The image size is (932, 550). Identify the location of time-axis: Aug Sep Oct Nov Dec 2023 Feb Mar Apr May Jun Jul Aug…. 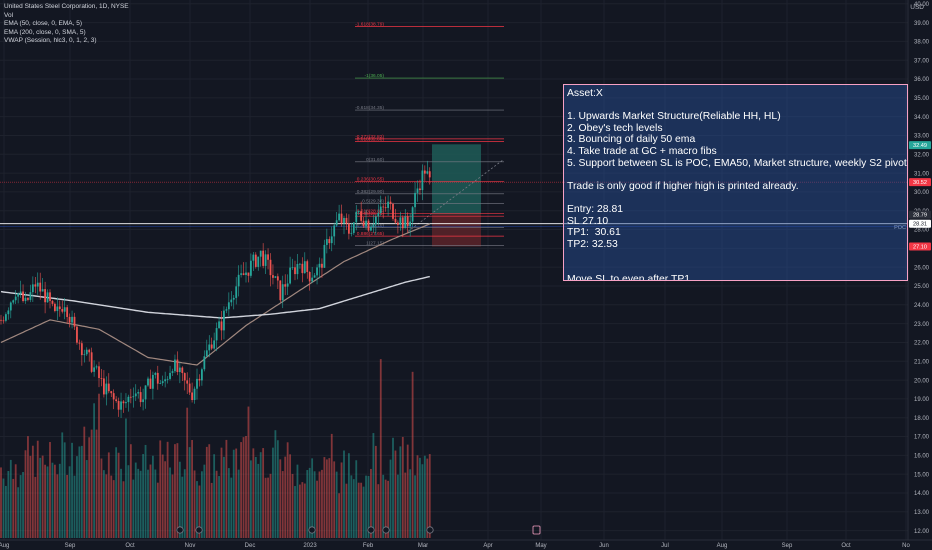
(466, 544).